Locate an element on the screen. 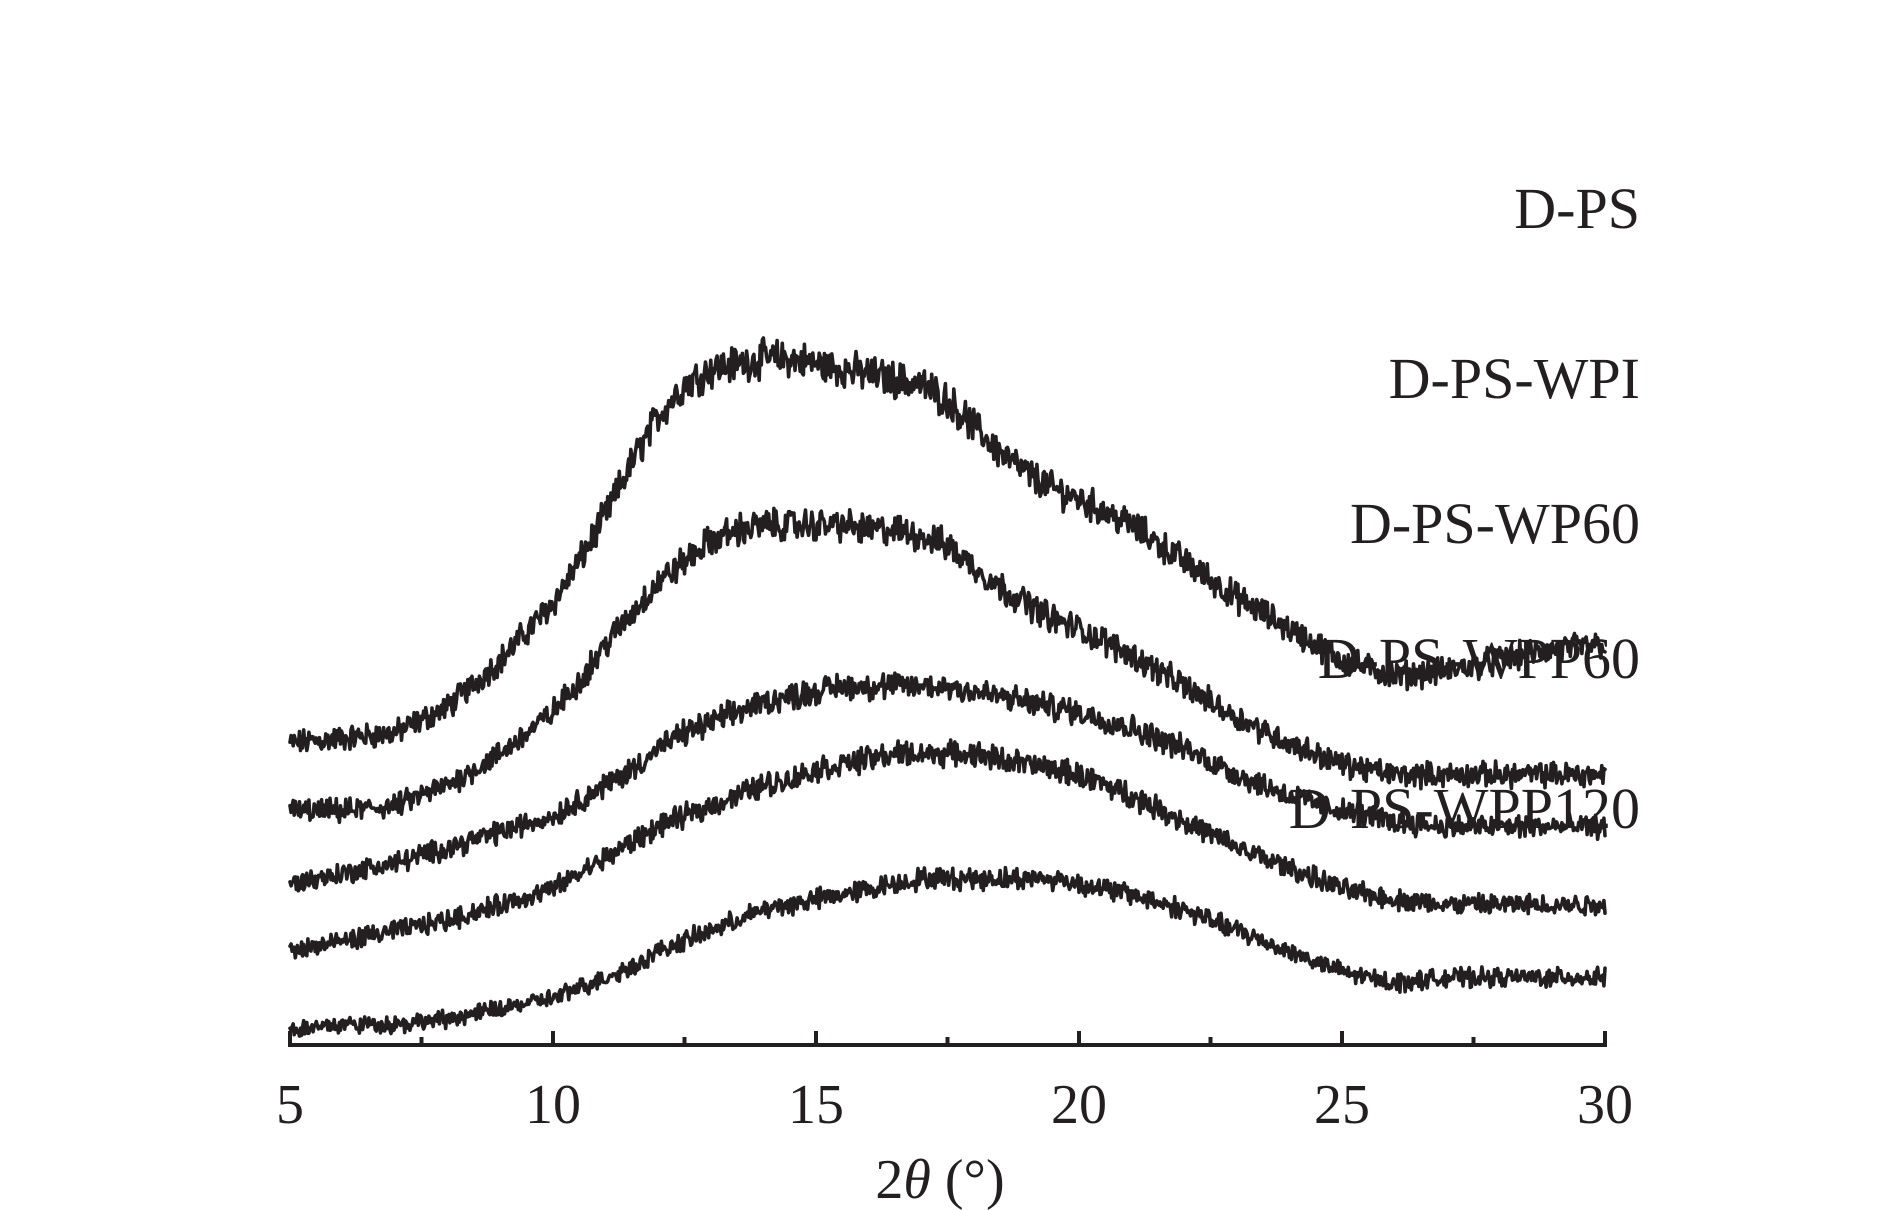  x-tick-label: 10 is located at coordinates (553, 1105).